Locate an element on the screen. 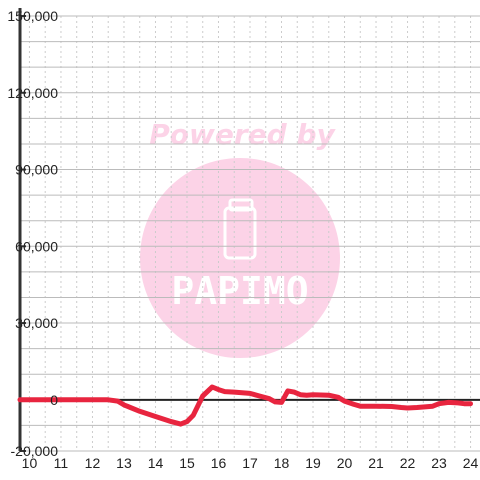 Image resolution: width=480 pixels, height=480 pixels. y-tick-label: 60,000 is located at coordinates (36, 246).